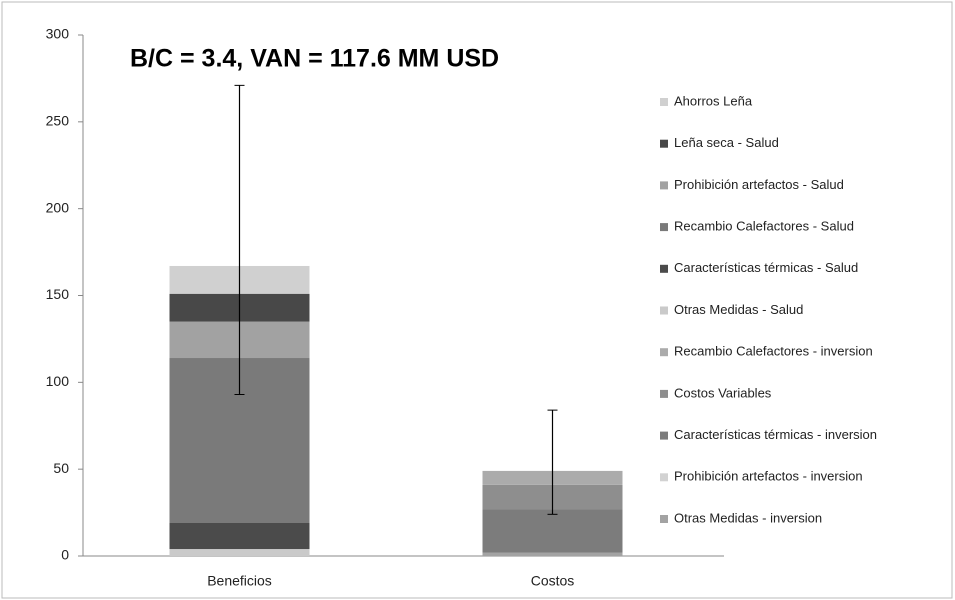 The width and height of the screenshot is (955, 600). I want to click on y-tick-label: 250, so click(58, 121).